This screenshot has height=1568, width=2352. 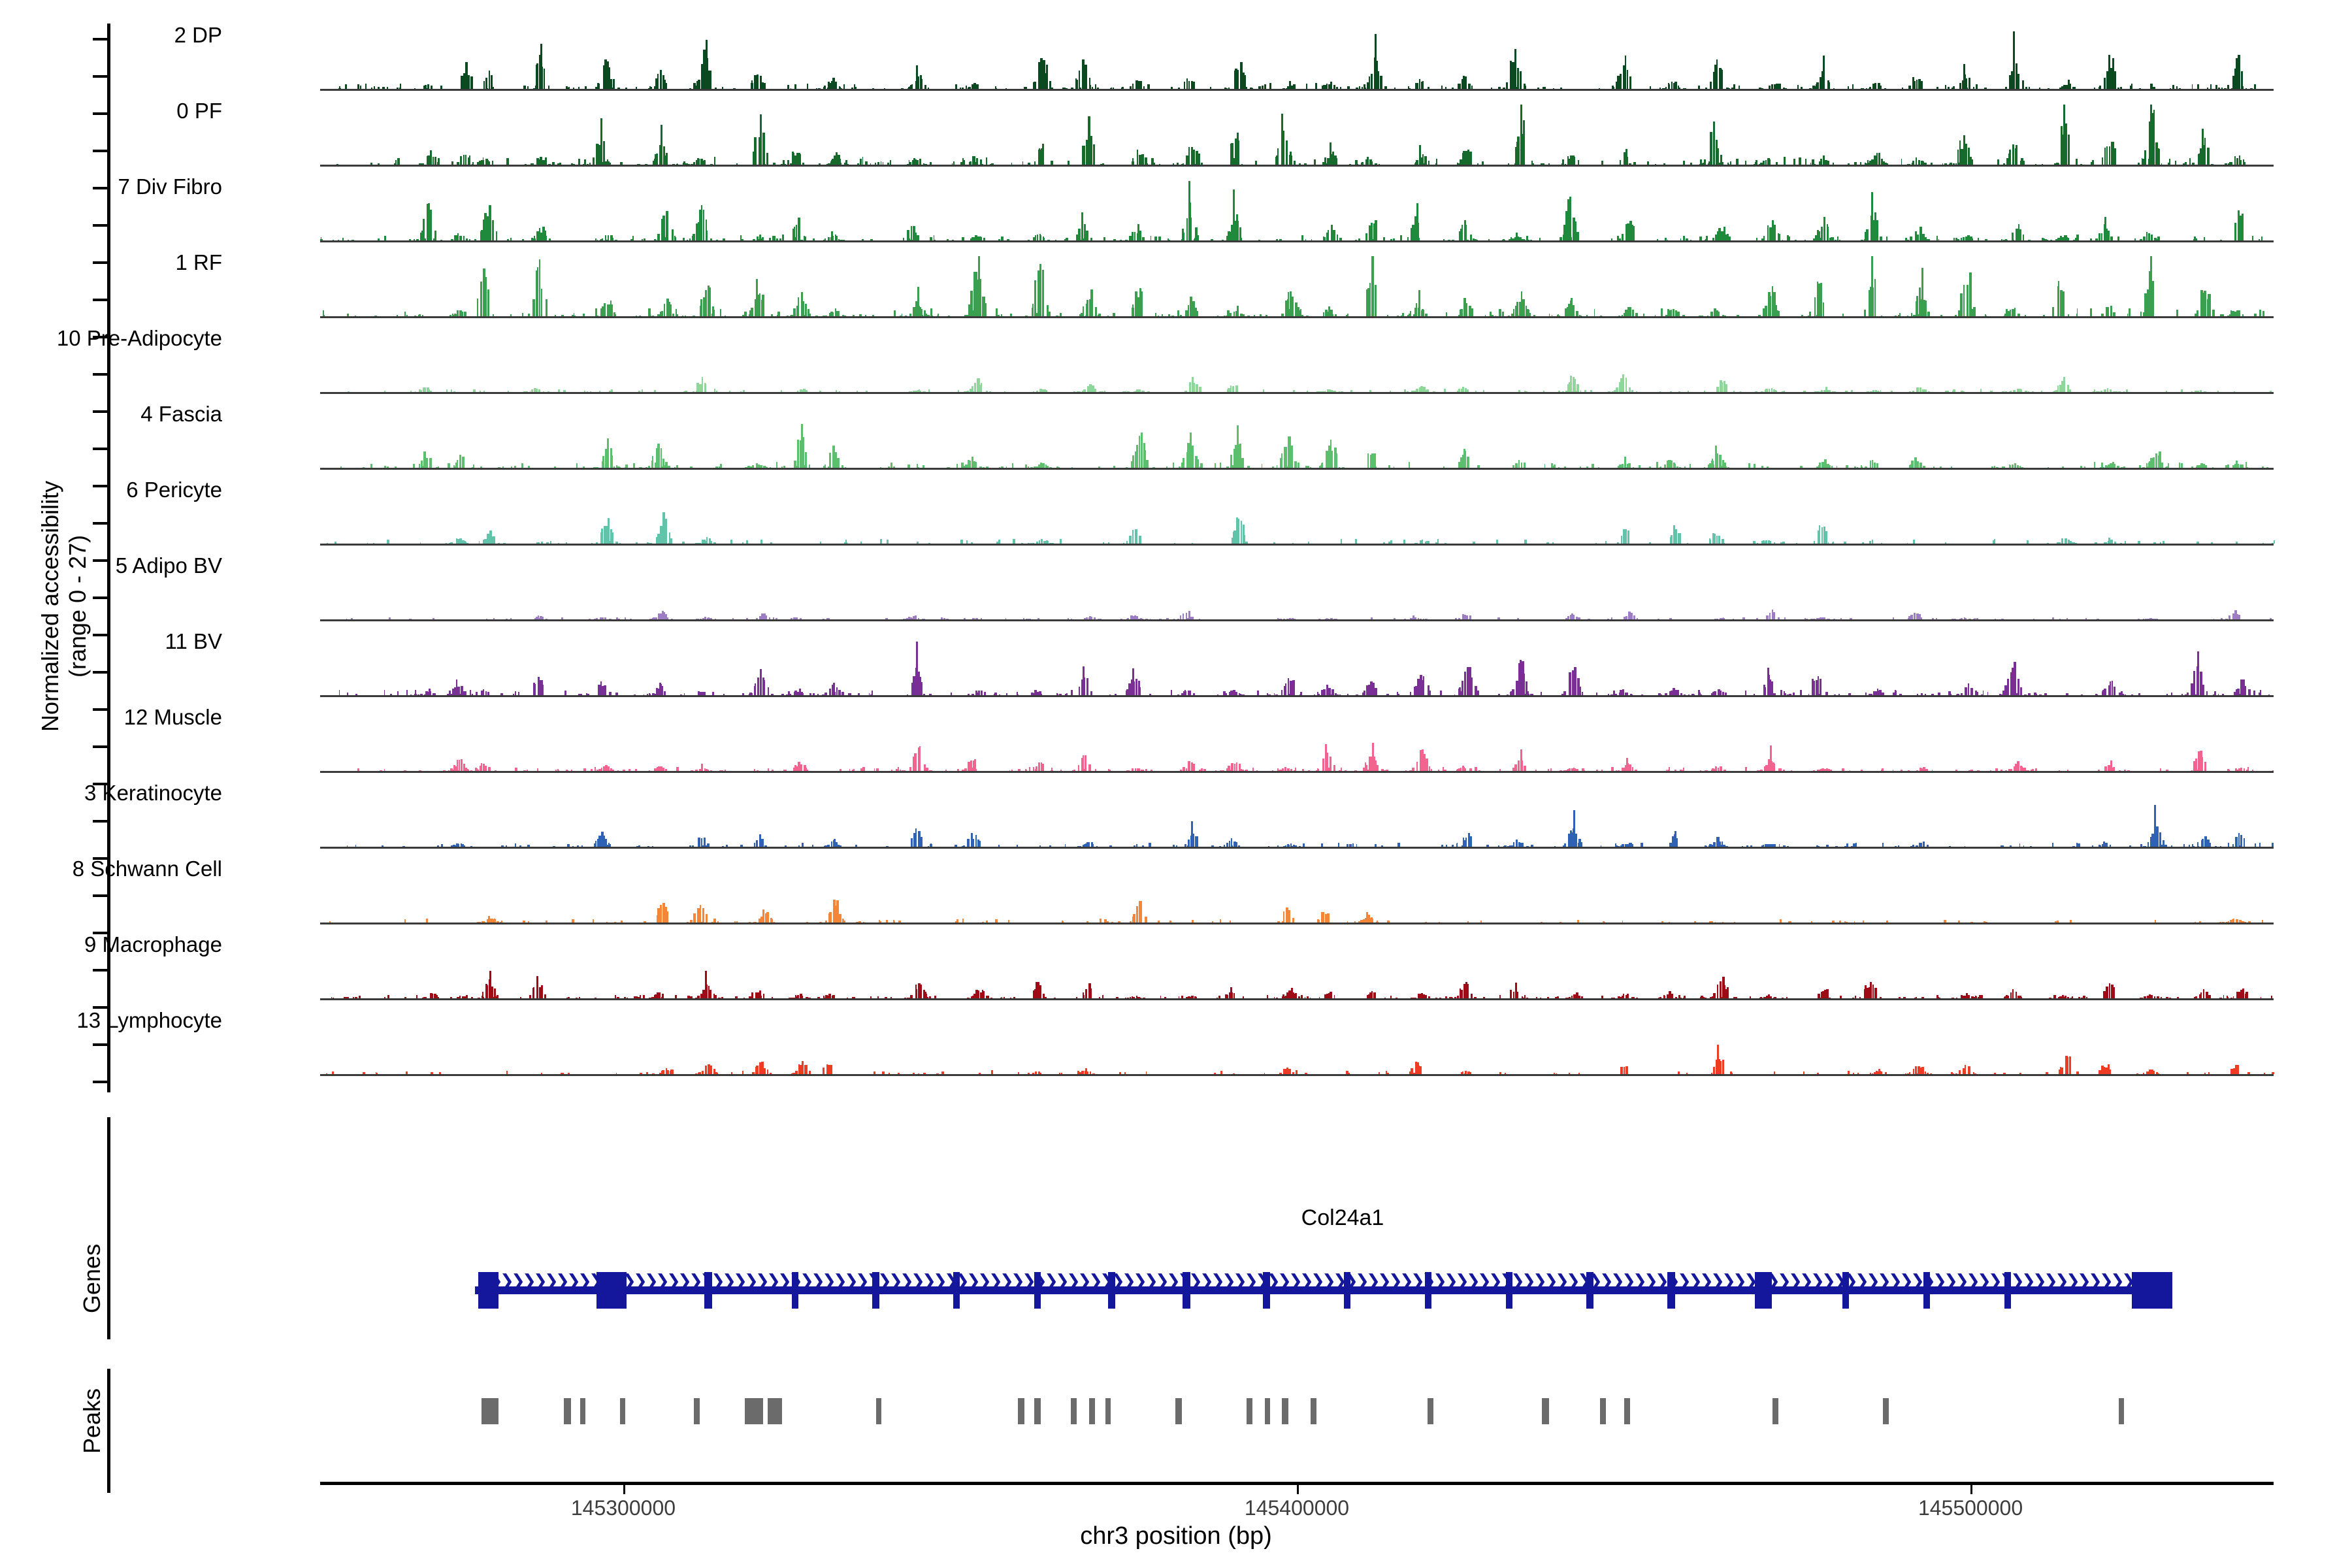 What do you see at coordinates (168, 565) in the screenshot?
I see `track-label-5-adipo-bv: 5 Adipo BV` at bounding box center [168, 565].